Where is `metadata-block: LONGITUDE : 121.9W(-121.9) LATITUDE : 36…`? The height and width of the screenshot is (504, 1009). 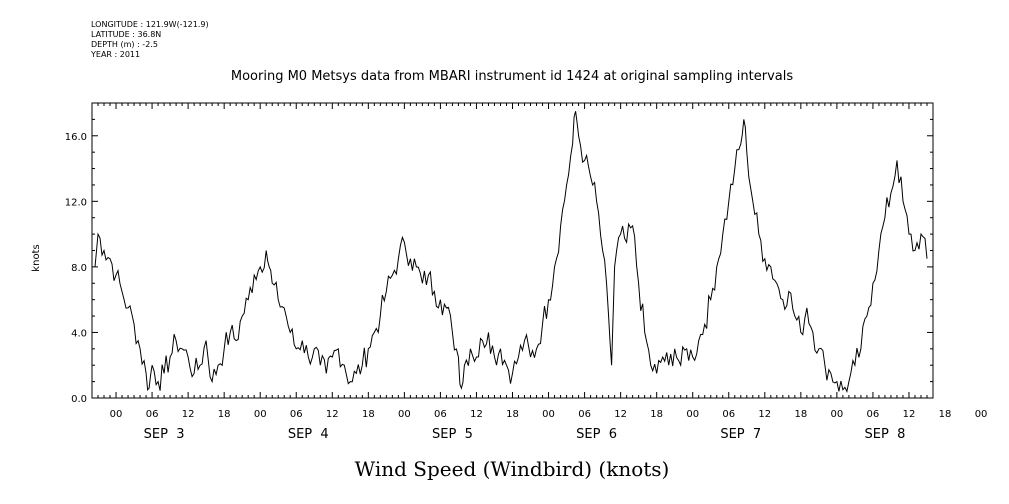
metadata-block: LONGITUDE : 121.9W(-121.9) LATITUDE : 36… is located at coordinates (150, 40).